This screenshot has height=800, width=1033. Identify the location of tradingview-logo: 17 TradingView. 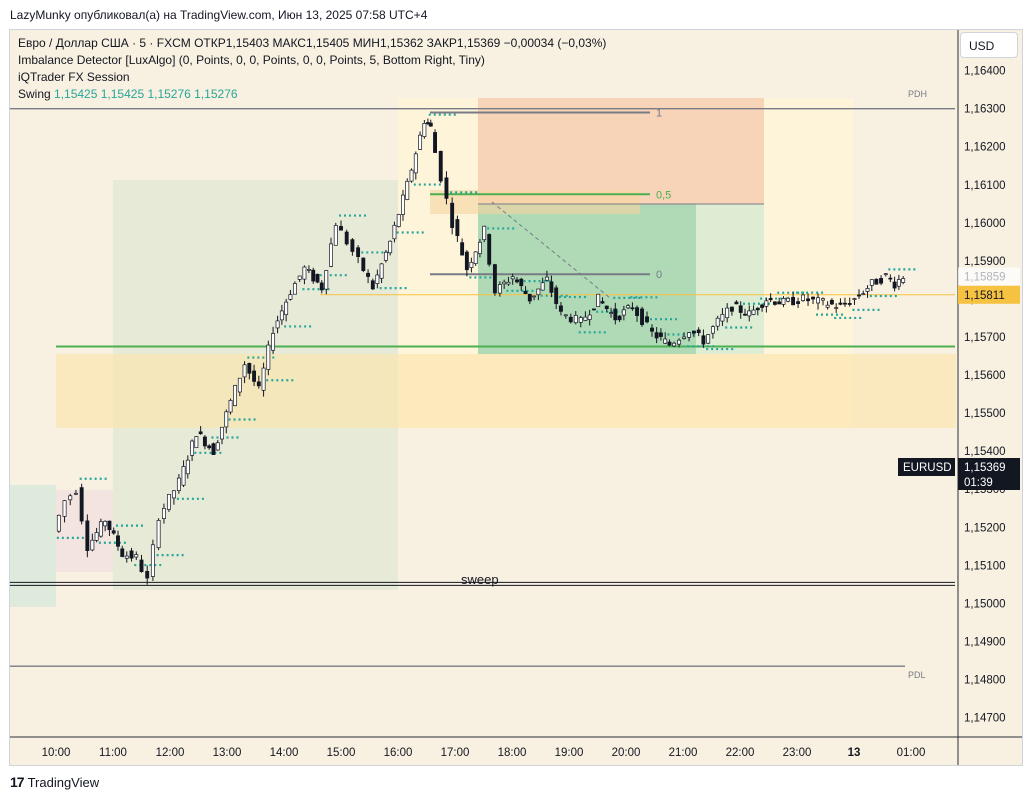
(54, 782).